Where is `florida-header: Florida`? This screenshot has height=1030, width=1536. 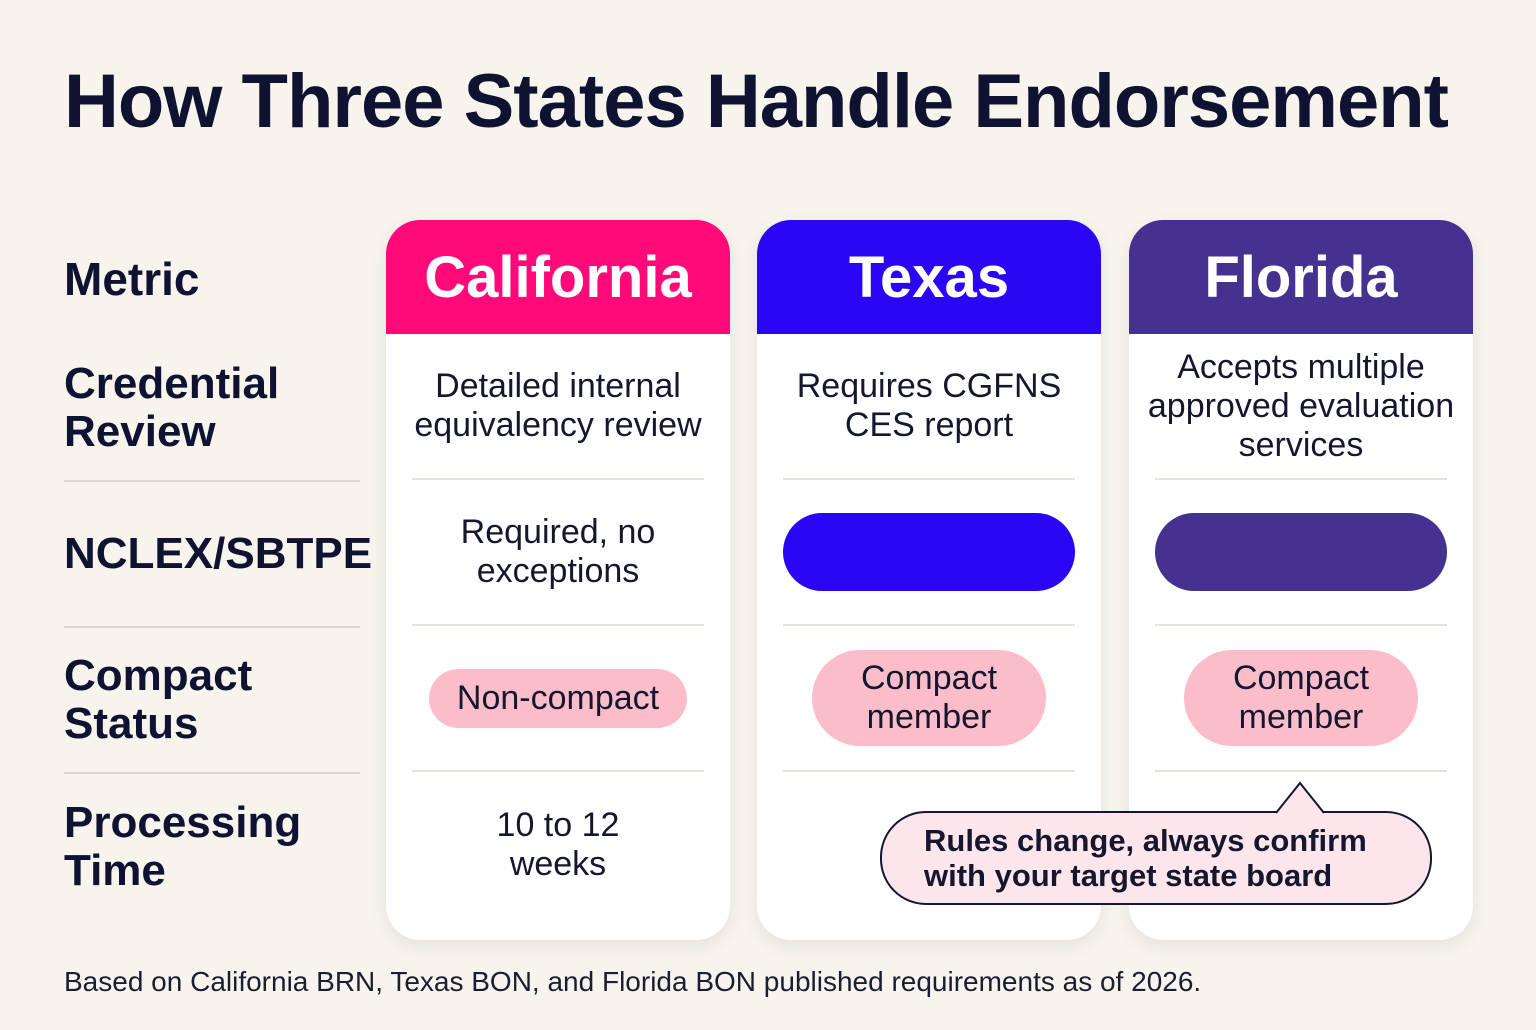
florida-header: Florida is located at coordinates (1301, 277).